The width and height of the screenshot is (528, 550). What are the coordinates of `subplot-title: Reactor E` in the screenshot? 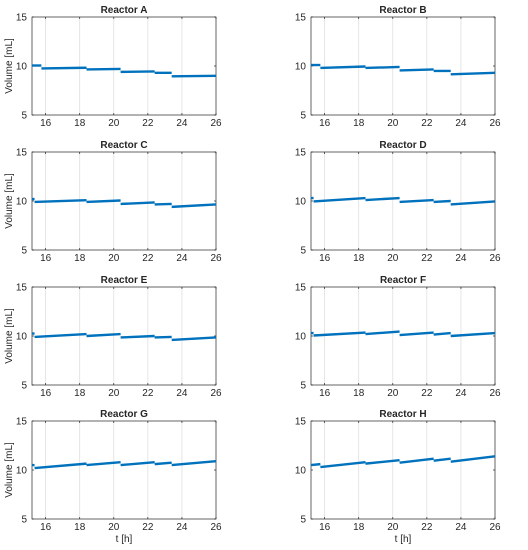 It's located at (124, 280).